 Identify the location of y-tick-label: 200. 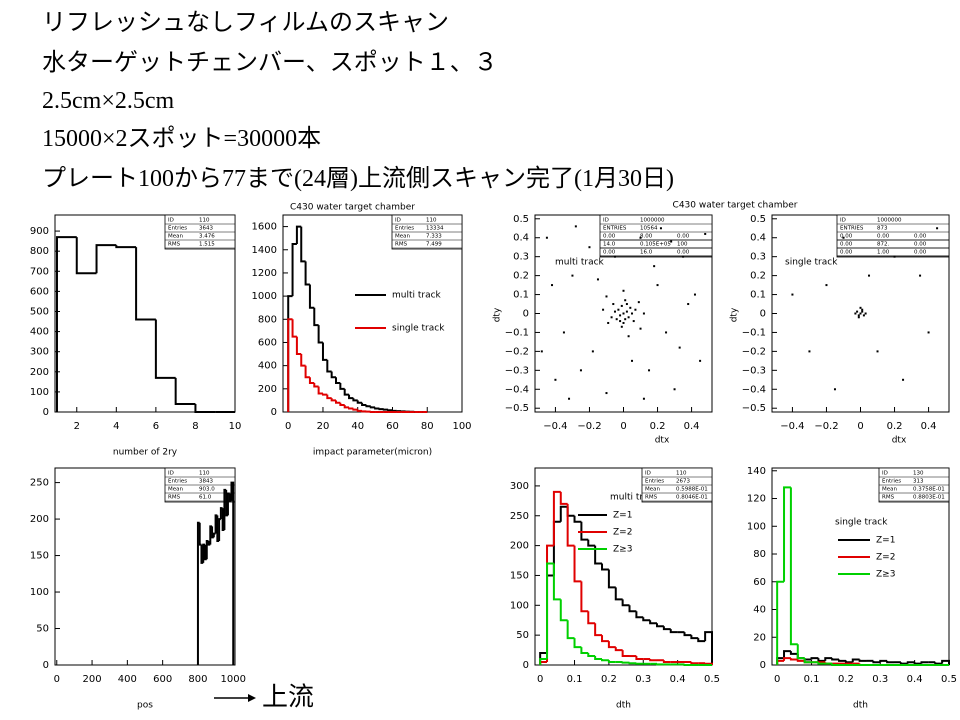
(519, 546).